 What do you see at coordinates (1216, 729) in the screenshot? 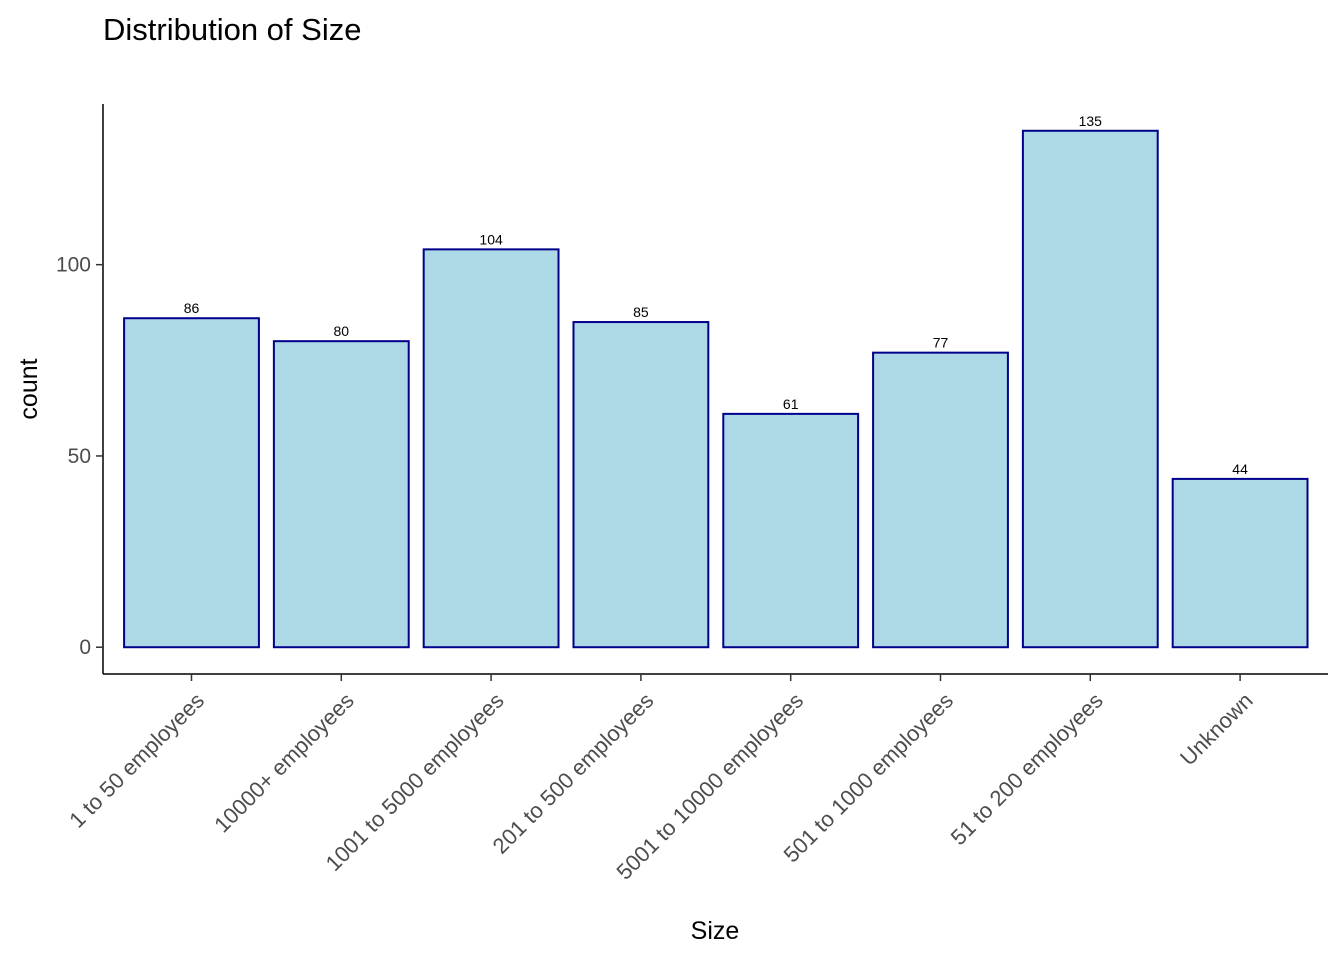
I see `x-tick-label-7: Unknown` at bounding box center [1216, 729].